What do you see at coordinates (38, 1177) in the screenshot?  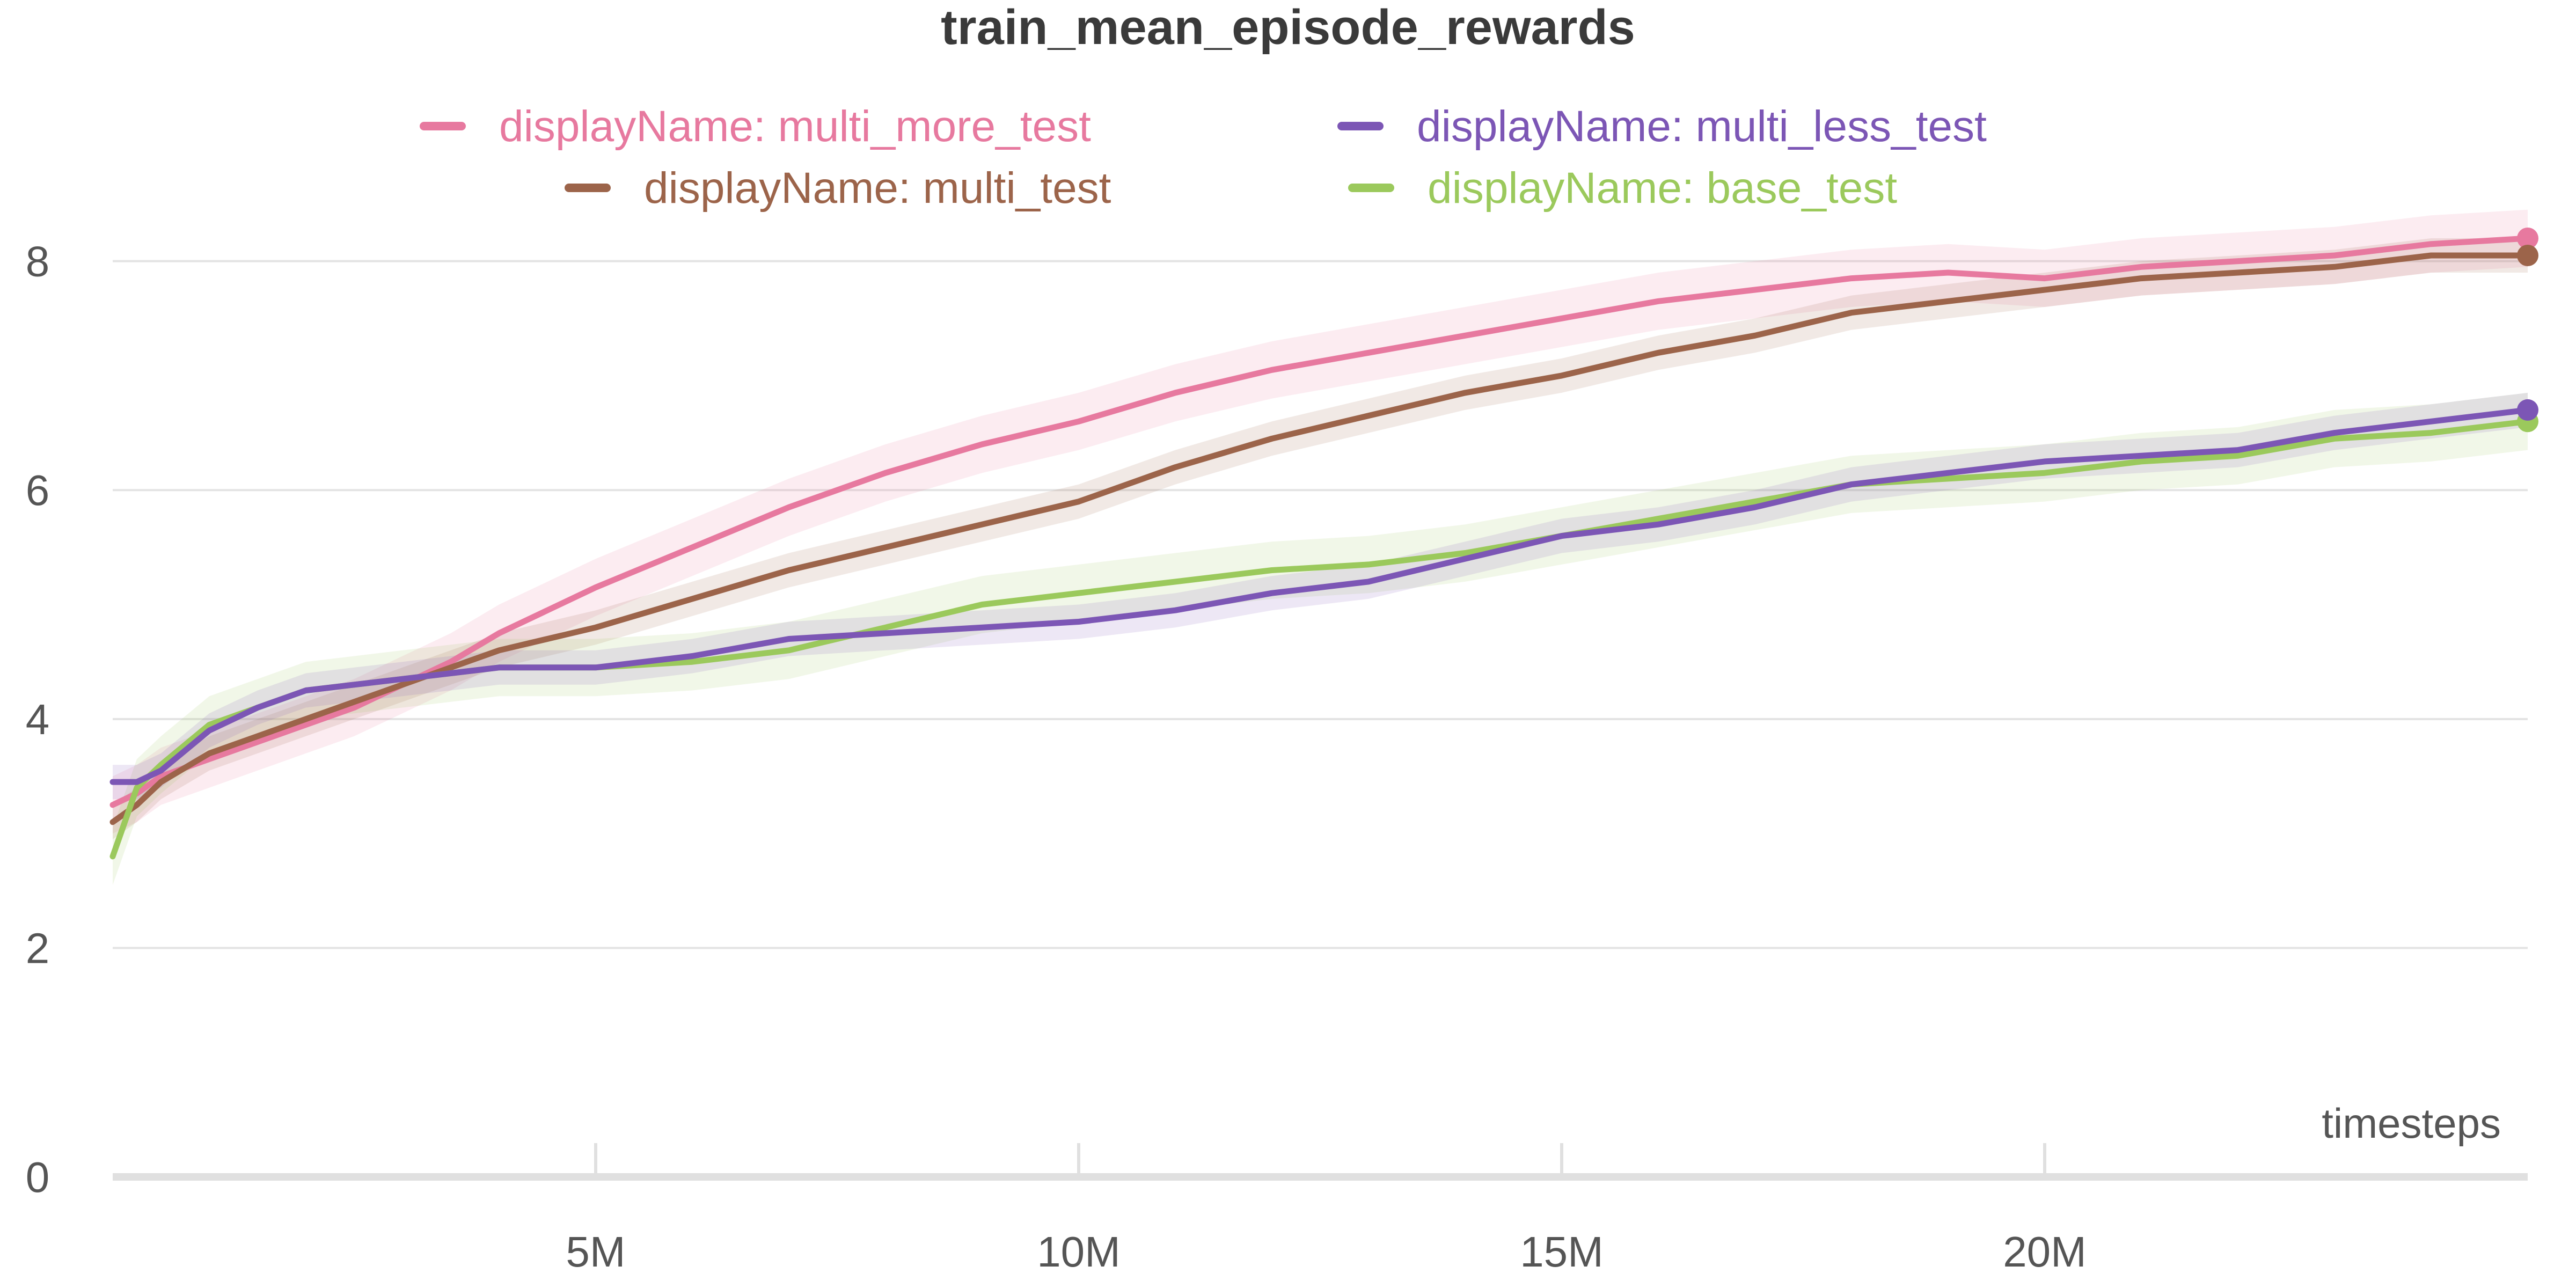 I see `y-tick-label: 0` at bounding box center [38, 1177].